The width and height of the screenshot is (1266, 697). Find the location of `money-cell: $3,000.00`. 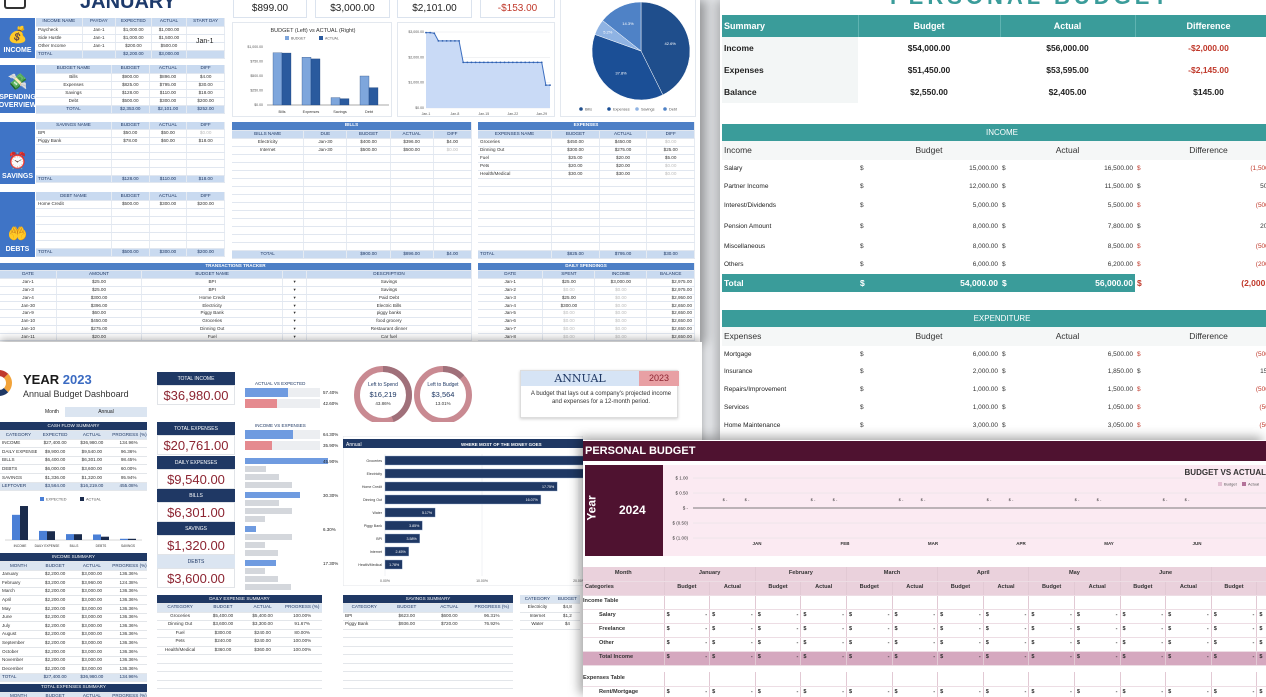

money-cell: $3,000.00 is located at coordinates (929, 426).